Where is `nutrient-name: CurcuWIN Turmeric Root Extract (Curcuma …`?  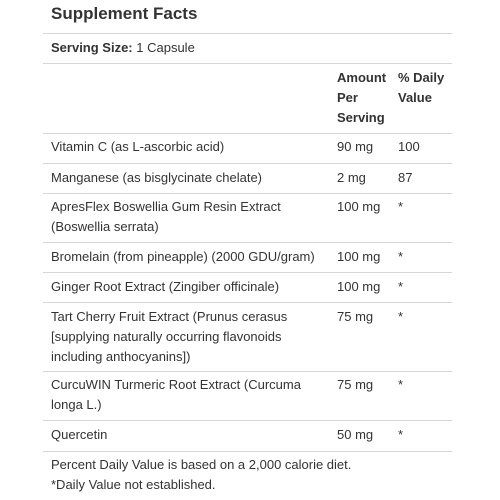
nutrient-name: CurcuWIN Turmeric Root Extract (Curcuma … is located at coordinates (191, 395).